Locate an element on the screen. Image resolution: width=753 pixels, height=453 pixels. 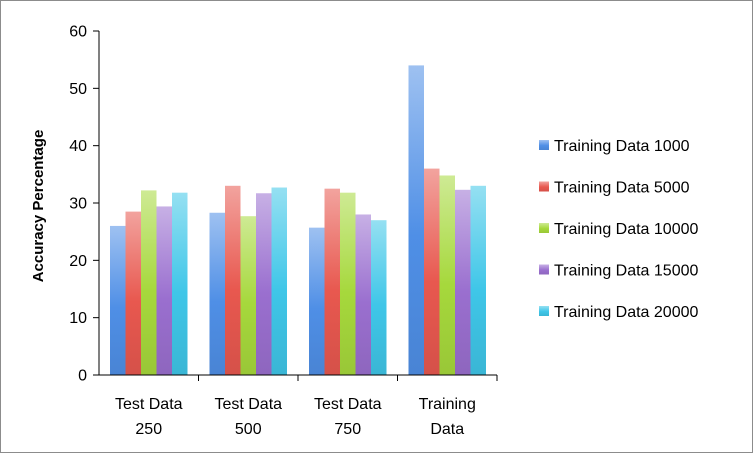
legend-label-1: Training Data 1000 is located at coordinates (622, 146).